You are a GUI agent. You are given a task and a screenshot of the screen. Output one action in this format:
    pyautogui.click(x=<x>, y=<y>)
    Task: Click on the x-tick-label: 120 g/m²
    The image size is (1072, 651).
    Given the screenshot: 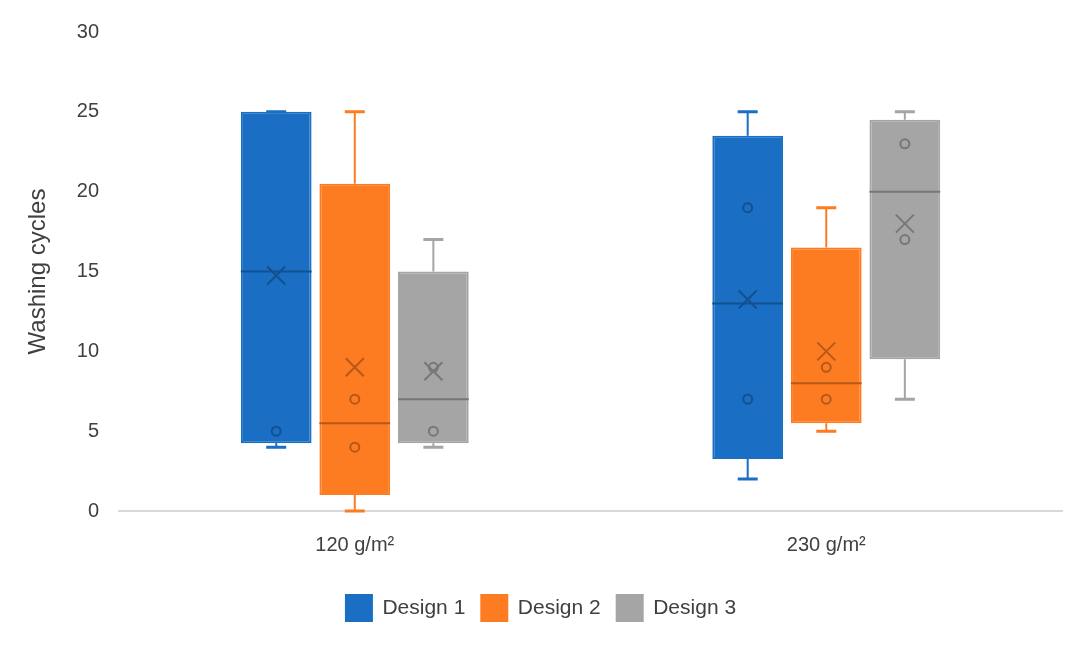 What is the action you would take?
    pyautogui.click(x=355, y=543)
    